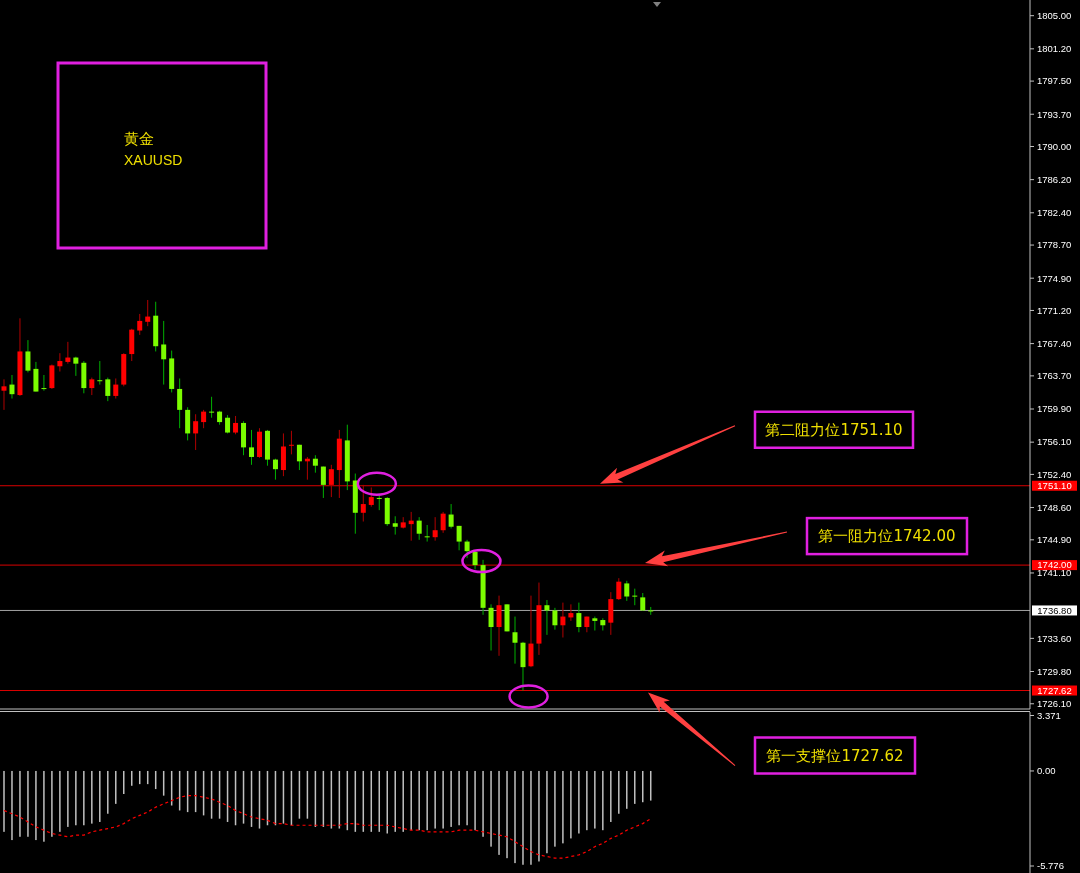 Image resolution: width=1080 pixels, height=873 pixels. What do you see at coordinates (153, 160) in the screenshot?
I see `text: XAUUSD` at bounding box center [153, 160].